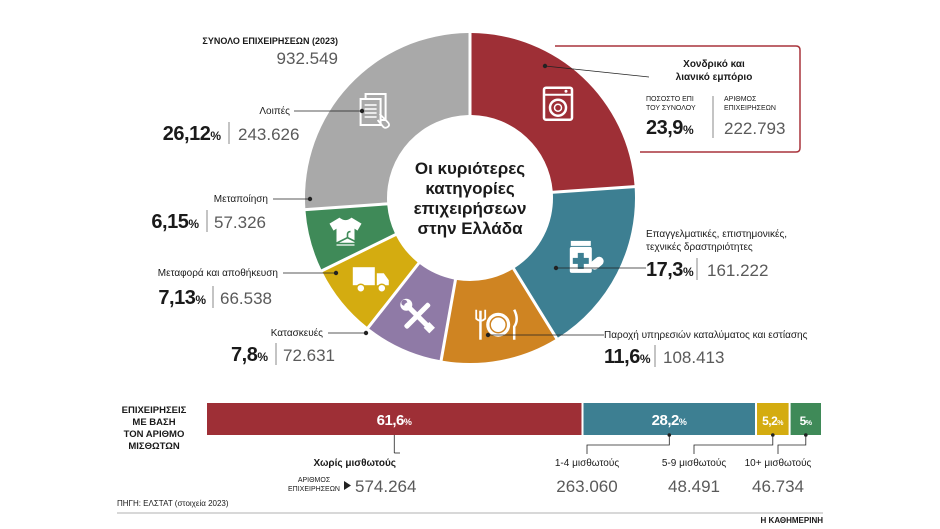 This screenshot has width=940, height=529. What do you see at coordinates (750, 108) in the screenshot?
I see `count-header: ΕΠΙΧΕΙΡΗΣΕΩΝ` at bounding box center [750, 108].